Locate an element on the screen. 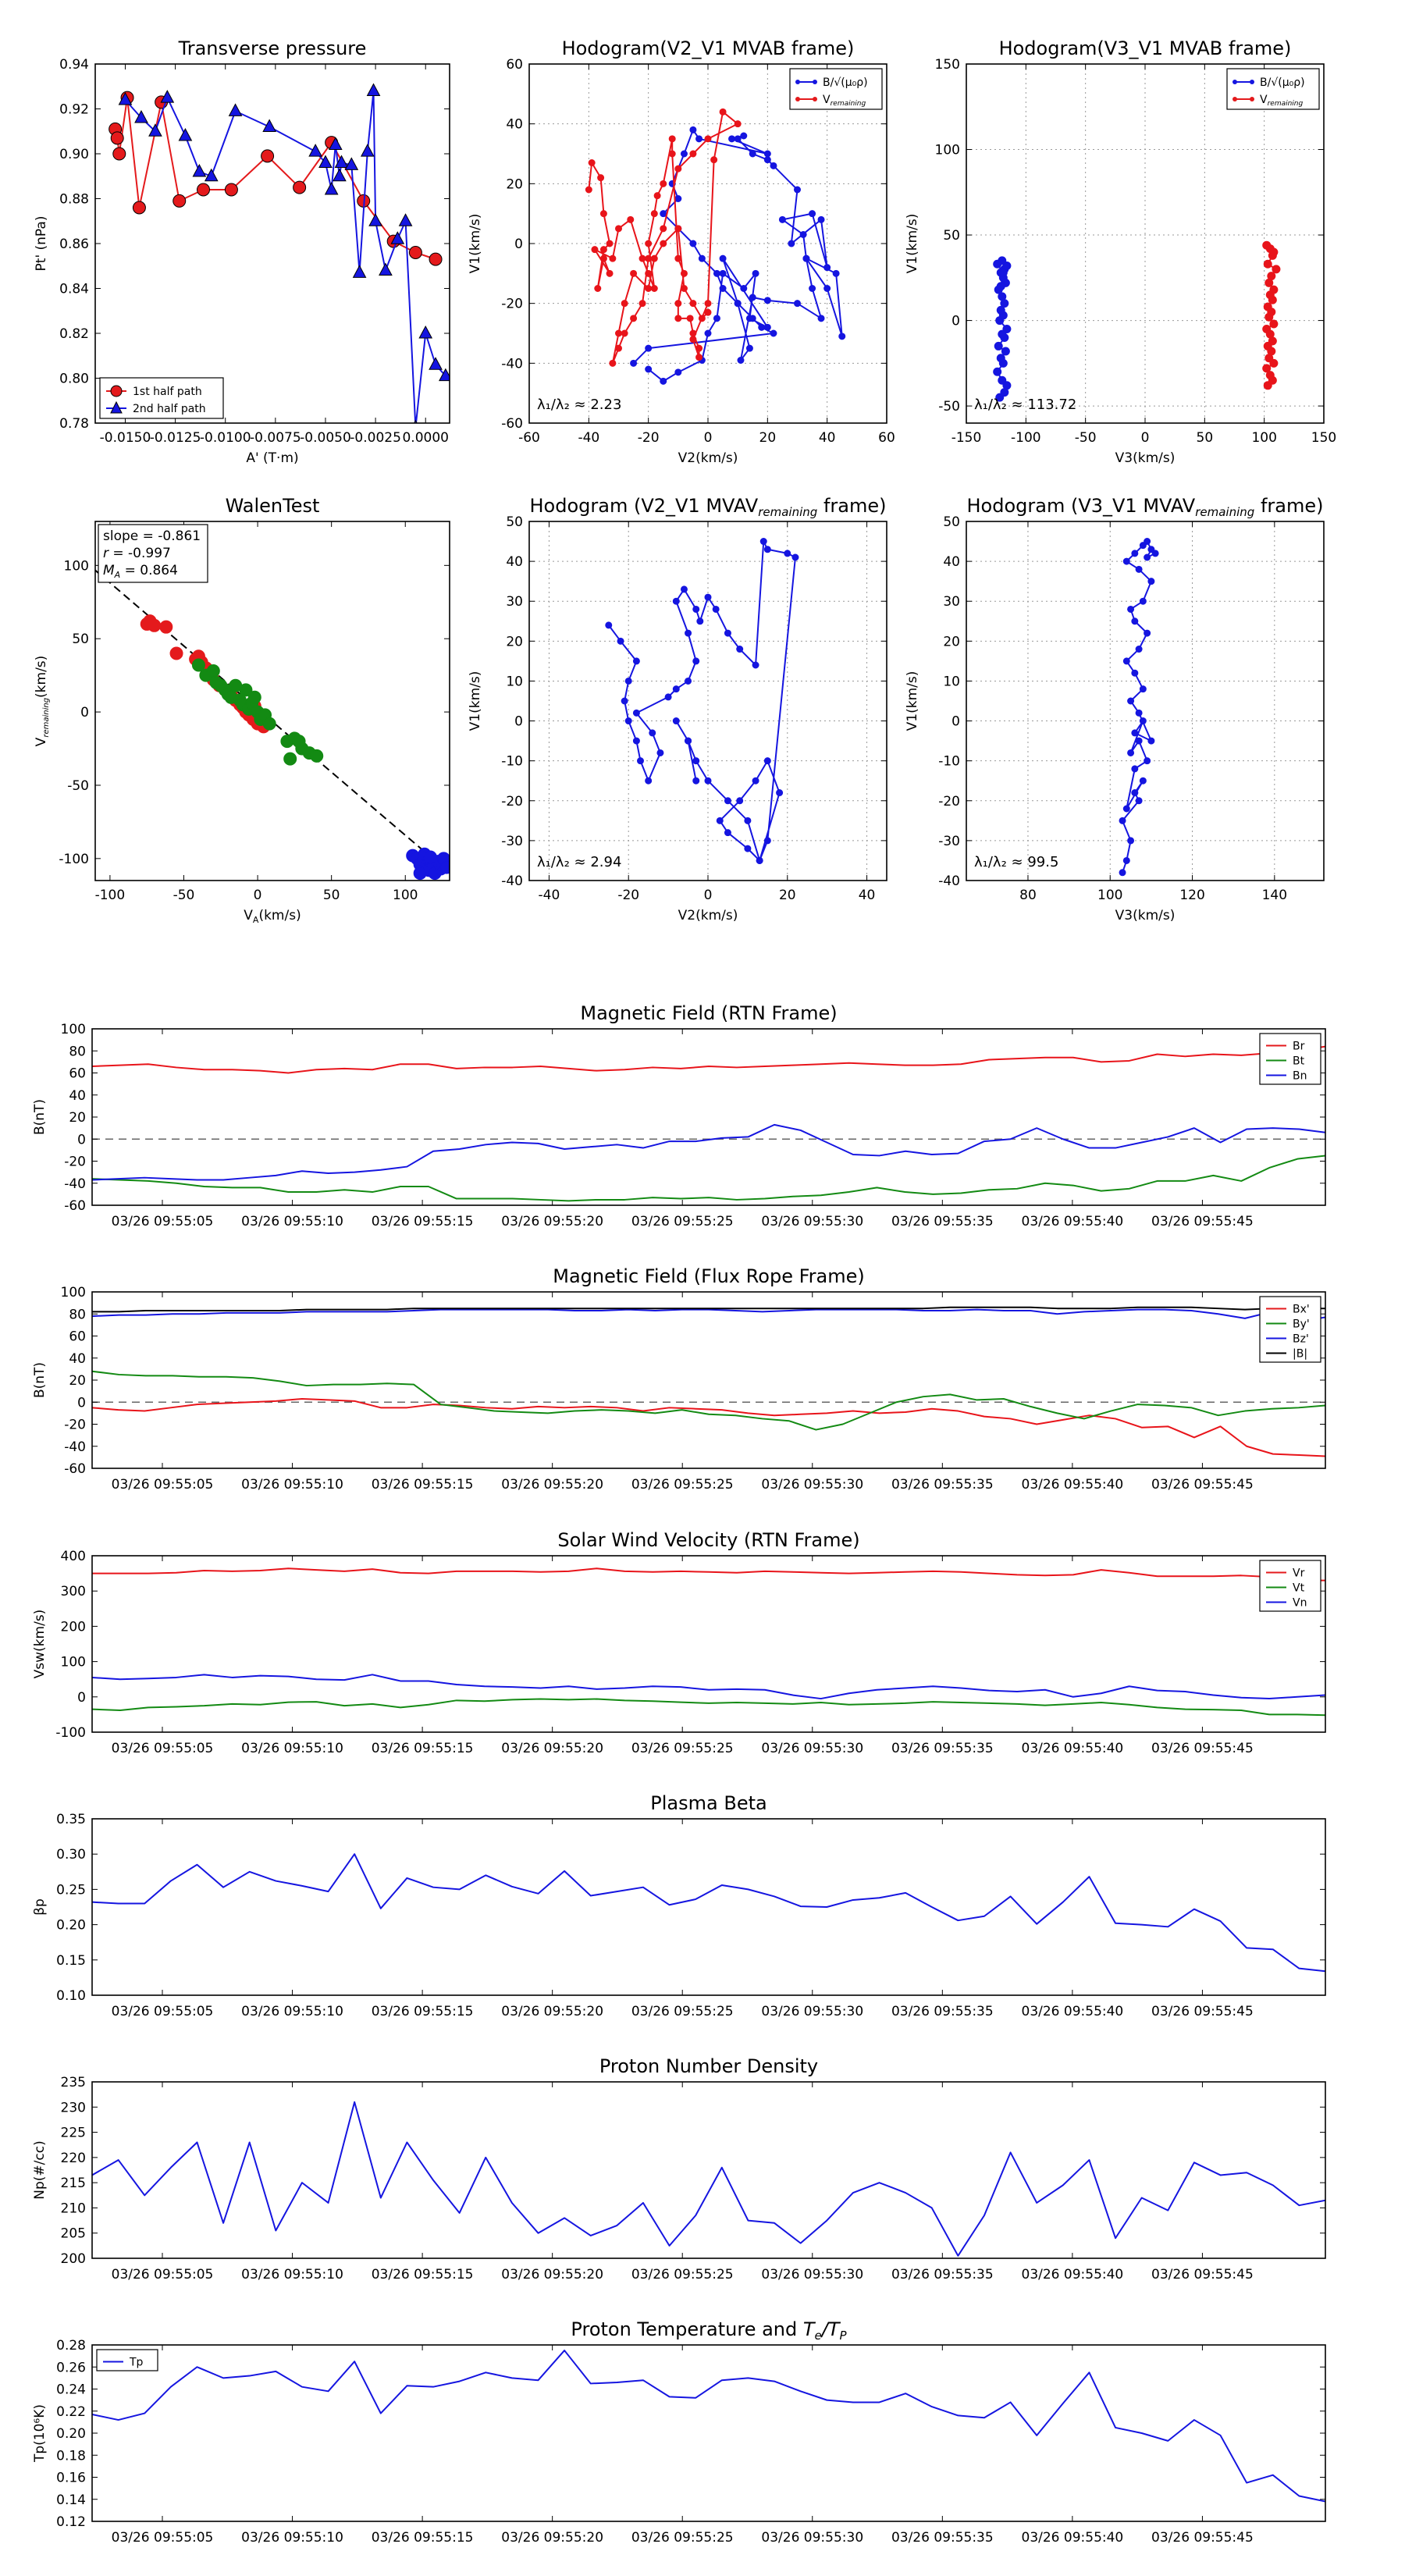 This screenshot has width=1405, height=2576. y-axis-label: βp is located at coordinates (40, 1907).